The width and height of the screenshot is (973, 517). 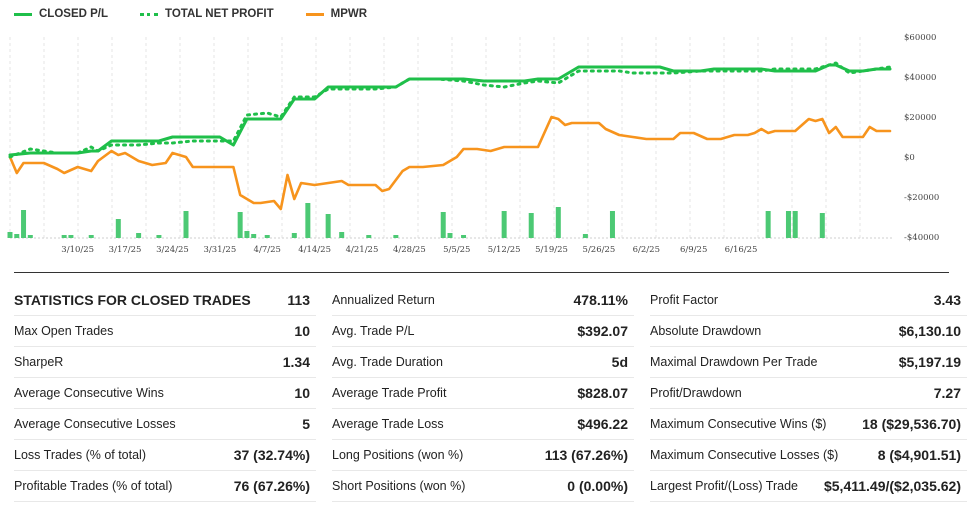 I want to click on stat-value: 0 (0.00%), so click(x=597, y=486).